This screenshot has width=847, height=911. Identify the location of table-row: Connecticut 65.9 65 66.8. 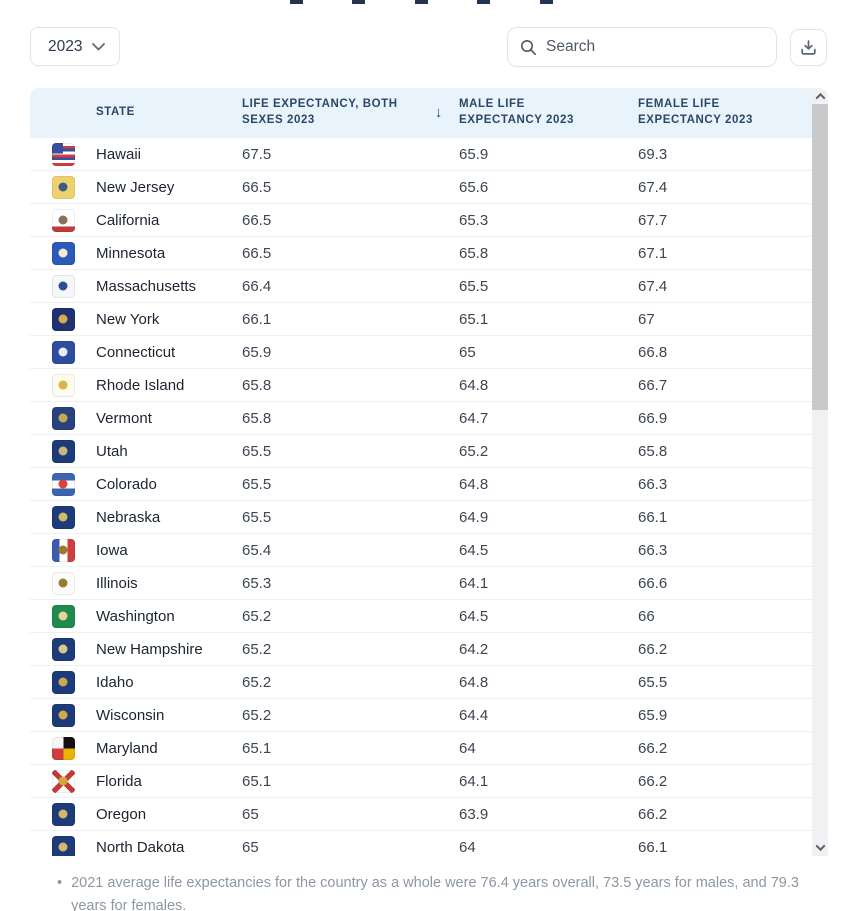
(421, 352).